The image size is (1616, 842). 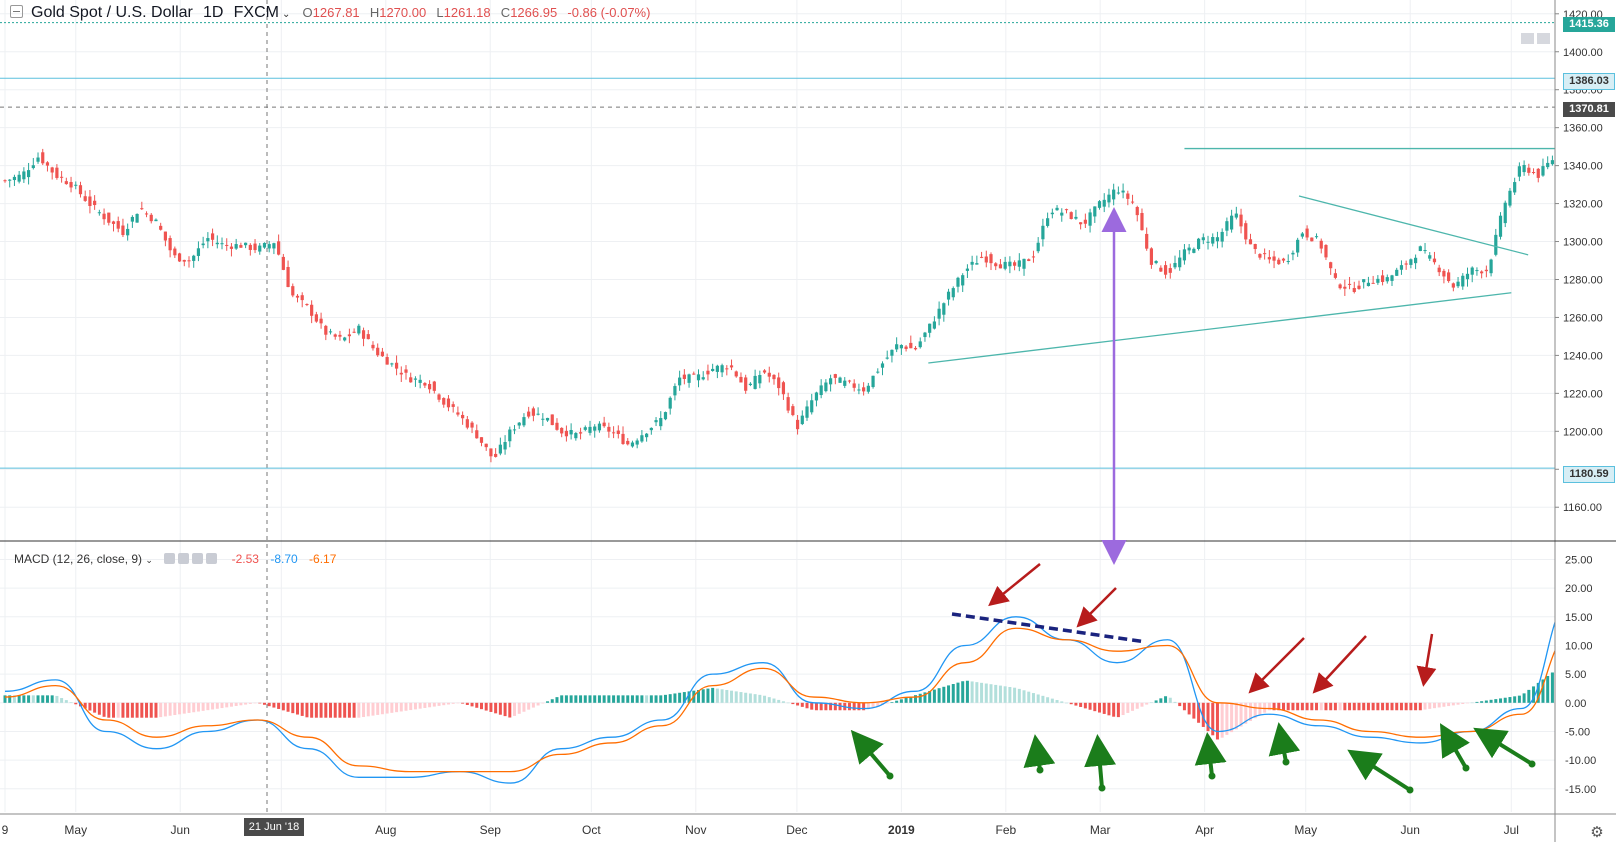 What do you see at coordinates (198, 558) in the screenshot?
I see `source-code-icon` at bounding box center [198, 558].